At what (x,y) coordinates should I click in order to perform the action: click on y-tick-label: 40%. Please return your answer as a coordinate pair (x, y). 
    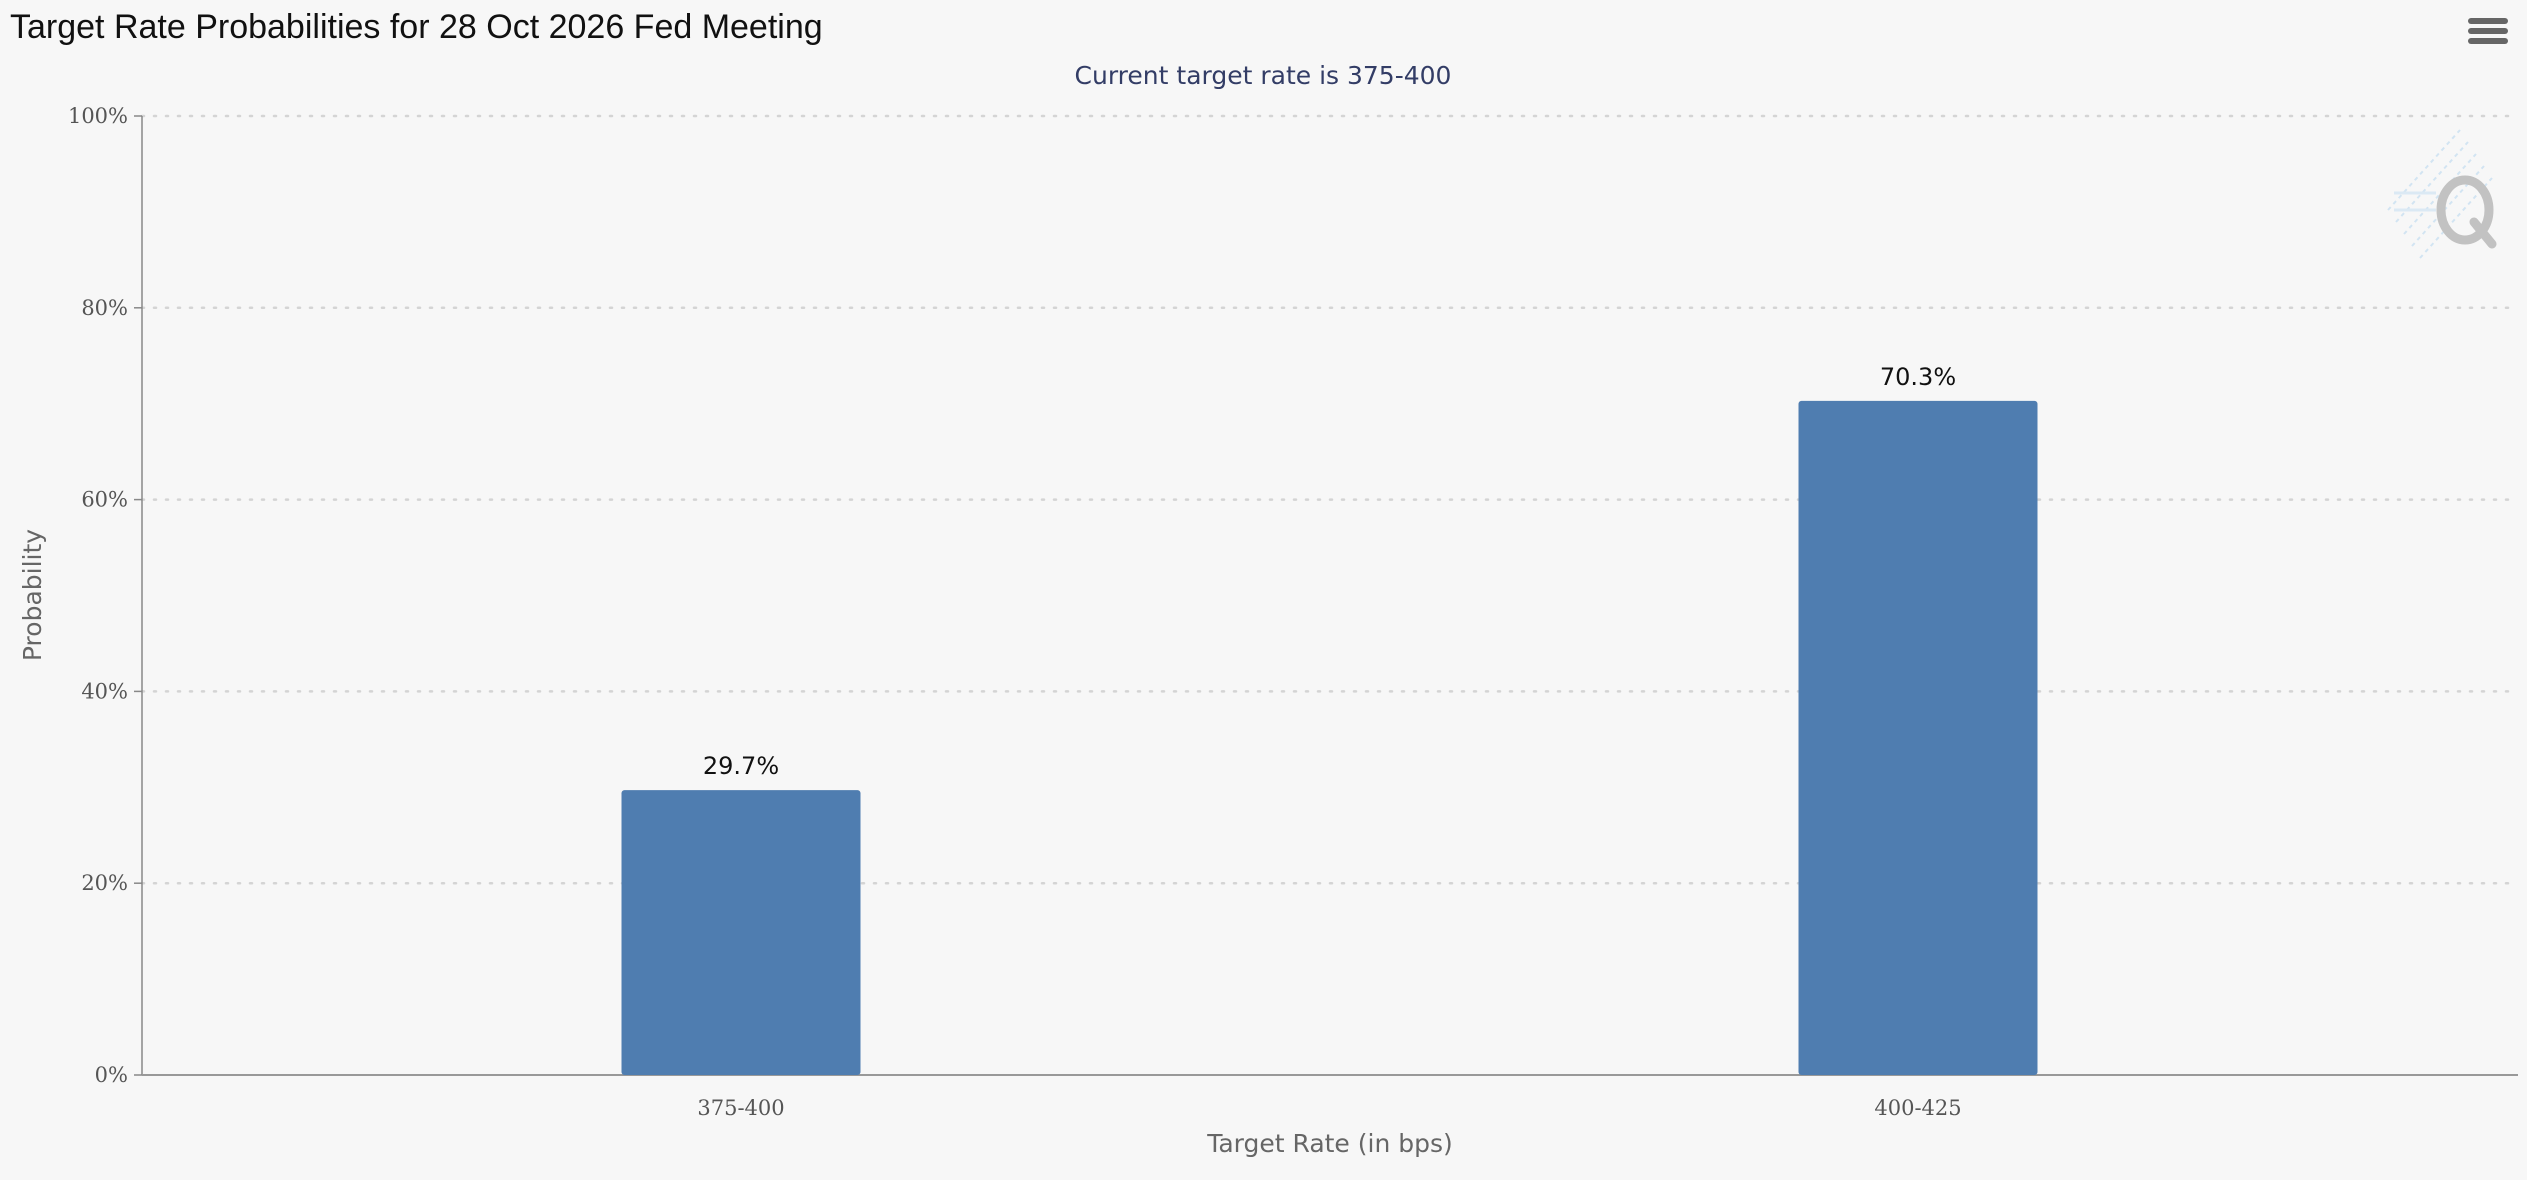
    Looking at the image, I should click on (104, 691).